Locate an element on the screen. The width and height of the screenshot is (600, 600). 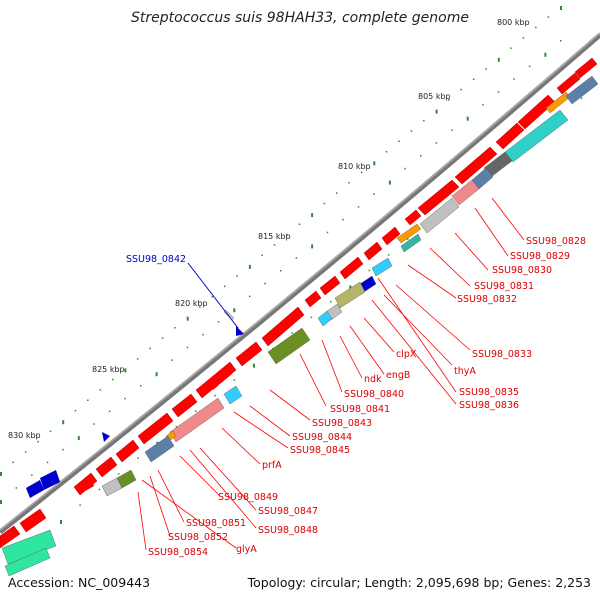
gene-label: SSU98_0851 is located at coordinates (216, 523).